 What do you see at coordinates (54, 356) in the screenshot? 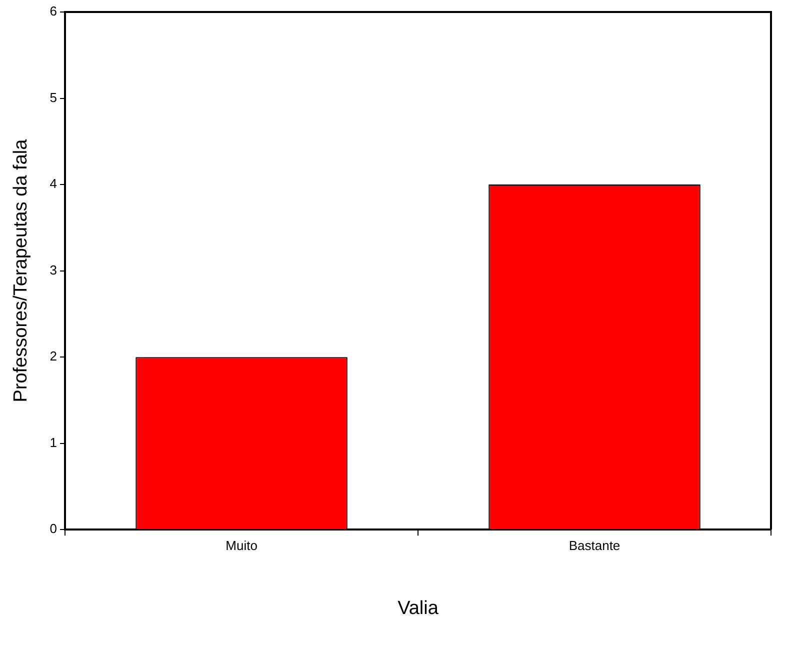
I see `y-tick-label: 2` at bounding box center [54, 356].